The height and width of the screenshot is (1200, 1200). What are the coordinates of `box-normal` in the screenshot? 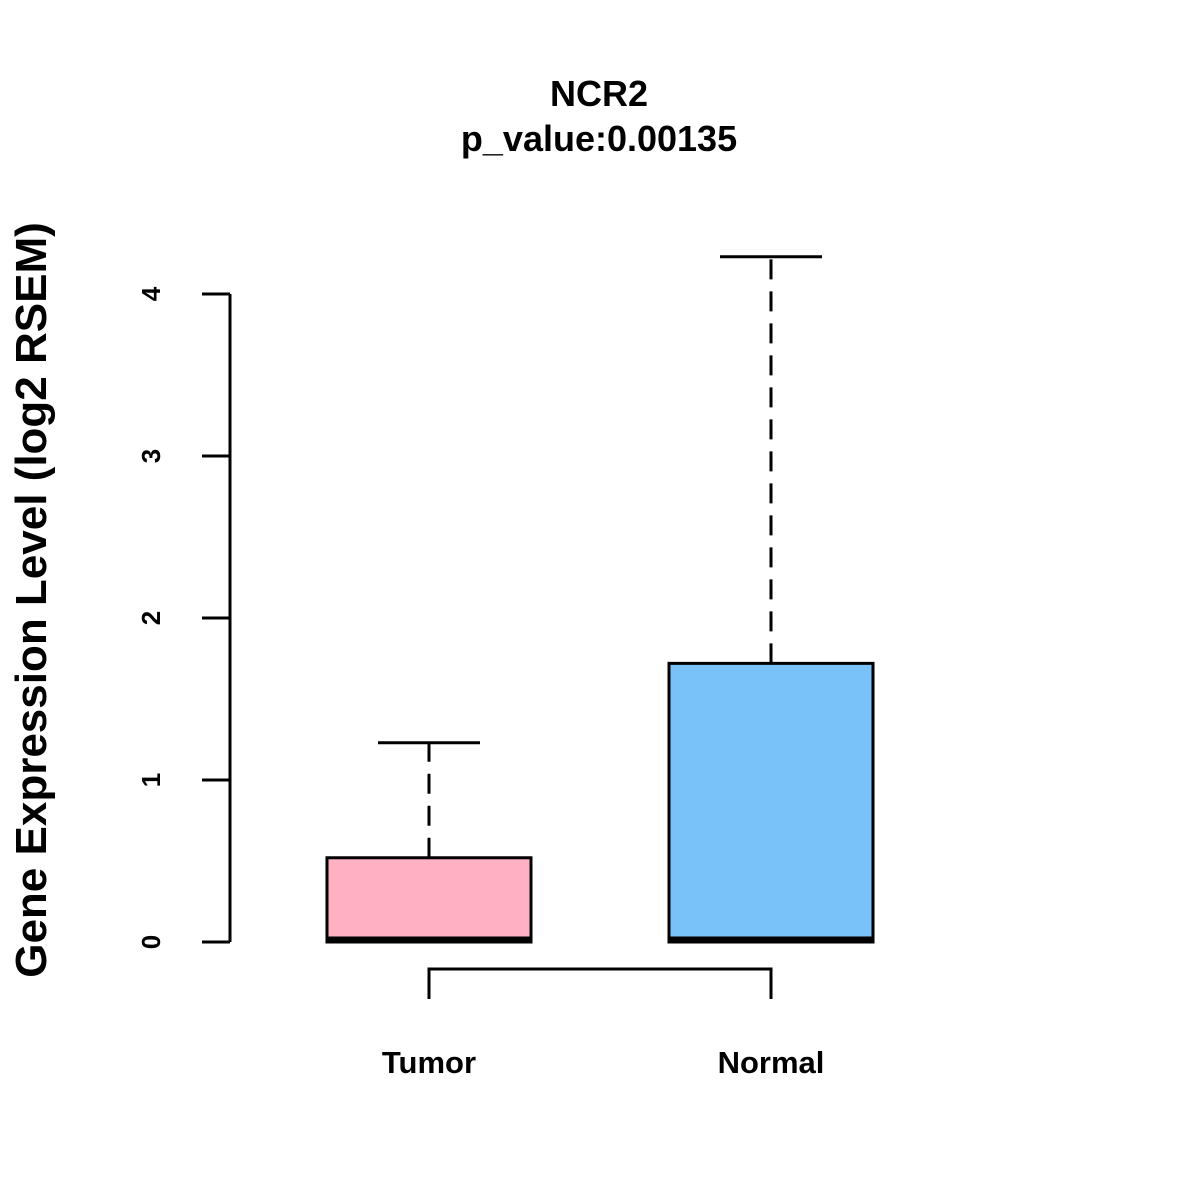 It's located at (771, 599).